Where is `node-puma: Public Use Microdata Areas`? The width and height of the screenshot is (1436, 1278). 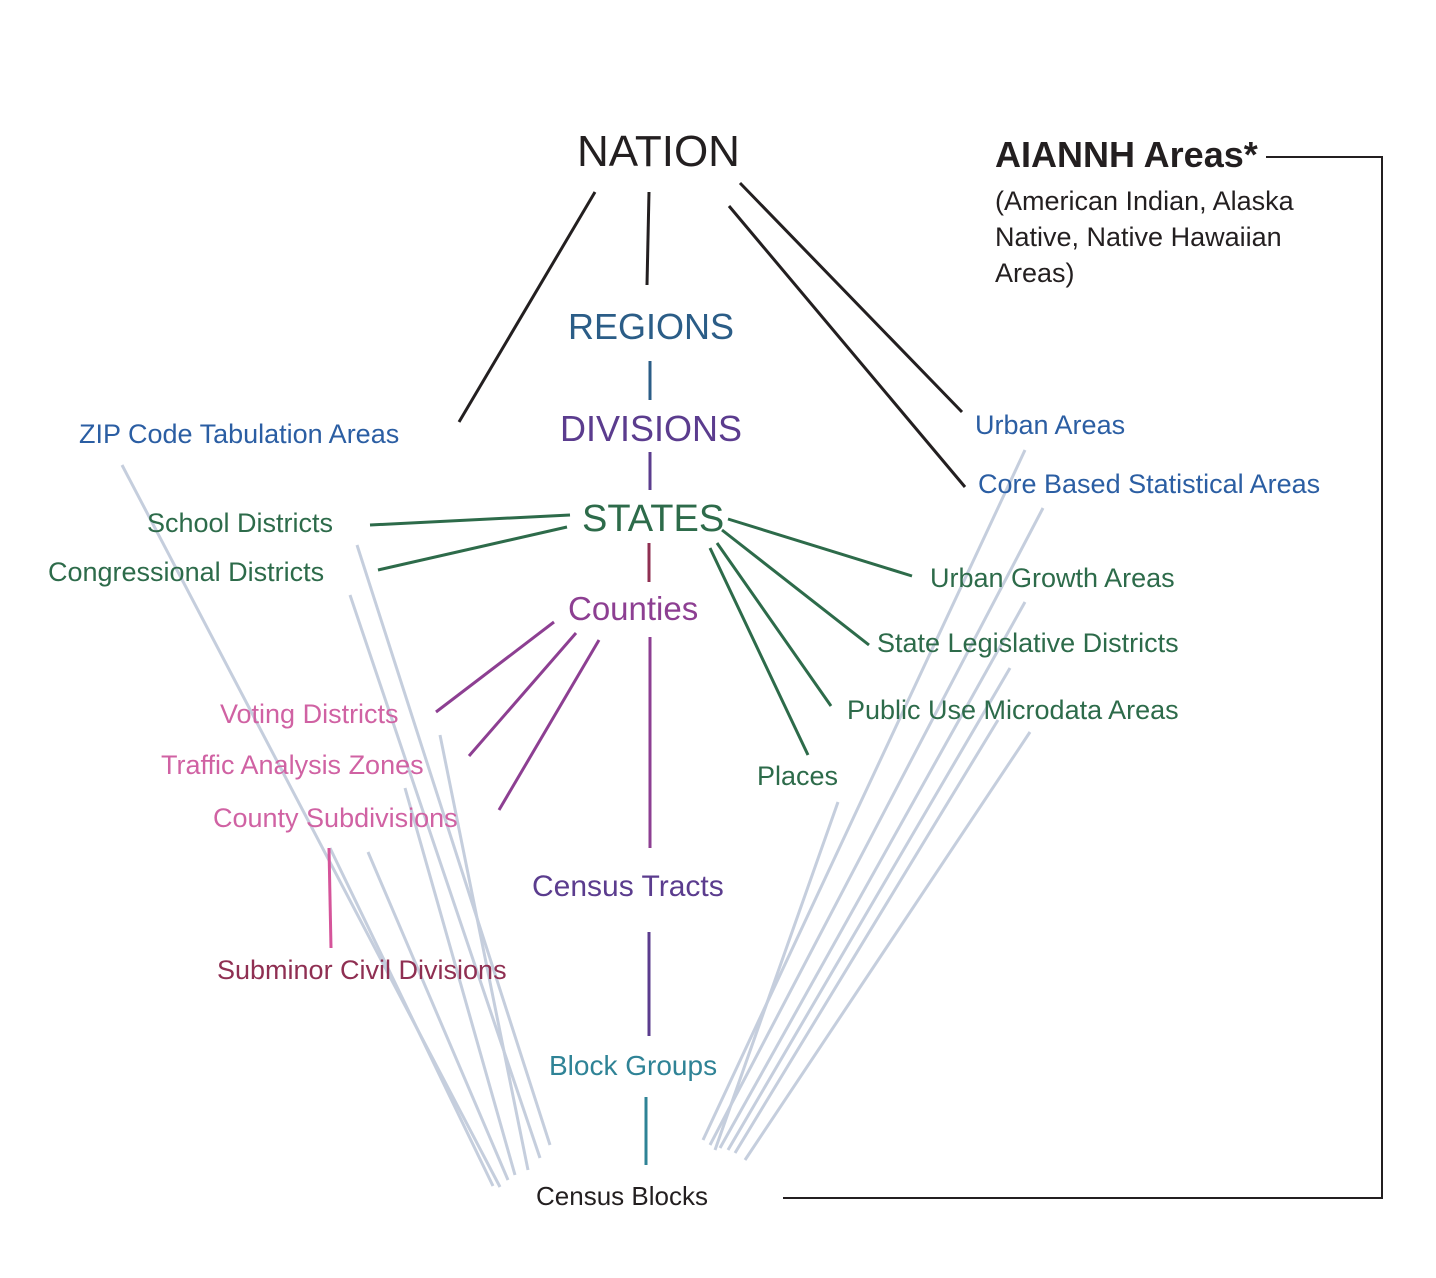 node-puma: Public Use Microdata Areas is located at coordinates (1013, 710).